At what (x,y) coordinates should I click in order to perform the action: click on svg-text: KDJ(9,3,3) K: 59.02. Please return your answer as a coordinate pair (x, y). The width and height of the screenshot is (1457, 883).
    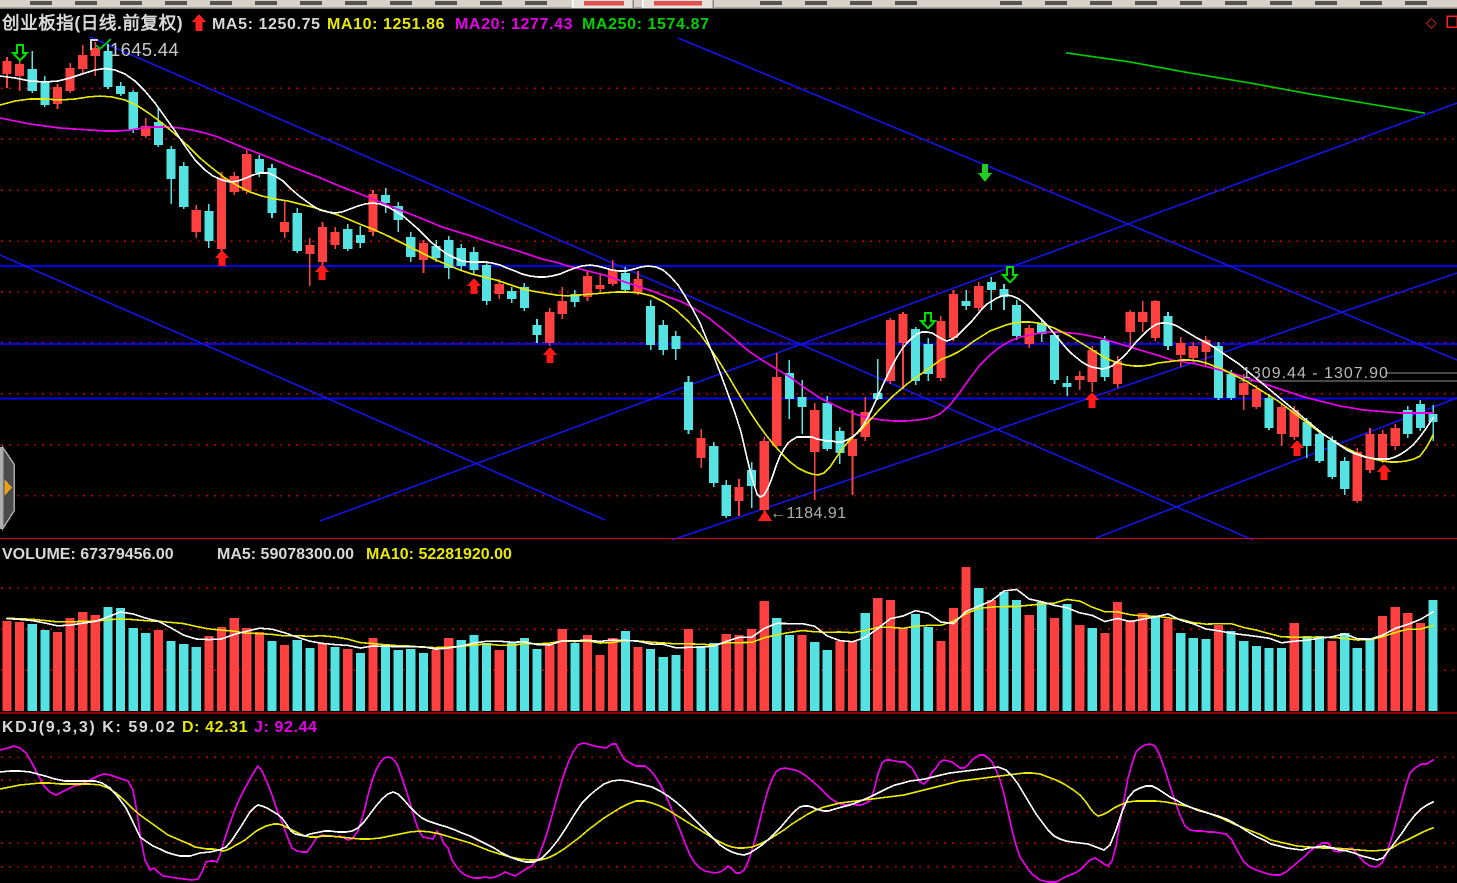
    Looking at the image, I should click on (89, 727).